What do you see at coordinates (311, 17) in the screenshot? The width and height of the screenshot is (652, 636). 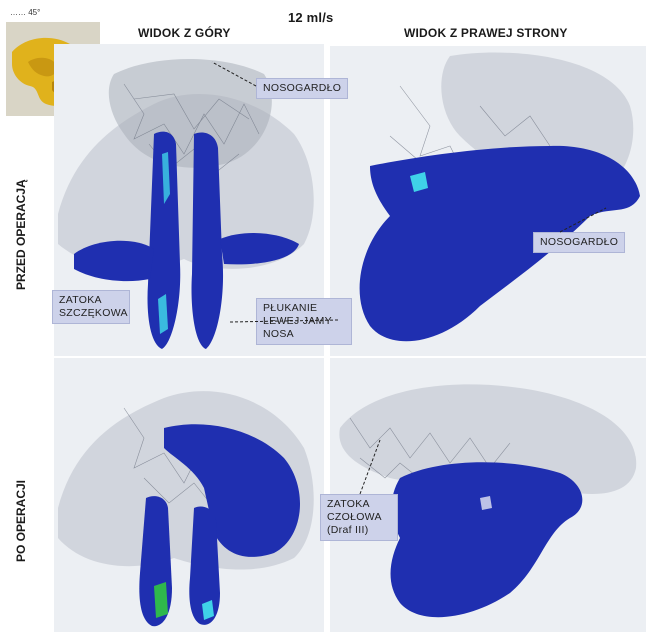 I see `flow-rate-label: 12 ml/s` at bounding box center [311, 17].